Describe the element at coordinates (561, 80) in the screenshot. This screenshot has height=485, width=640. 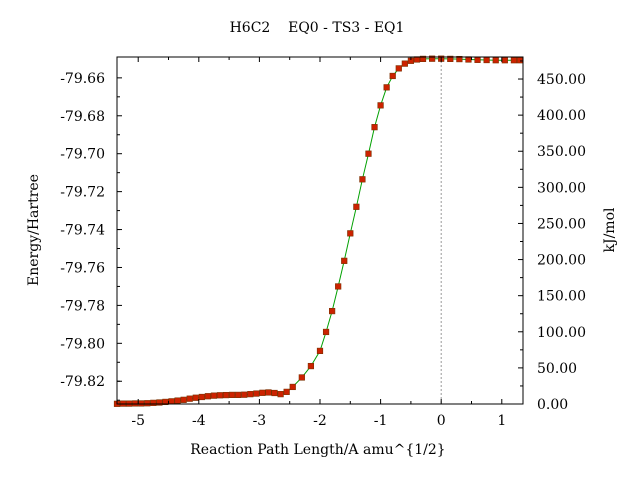
I see `y2-tick-label: 450.00` at that location.